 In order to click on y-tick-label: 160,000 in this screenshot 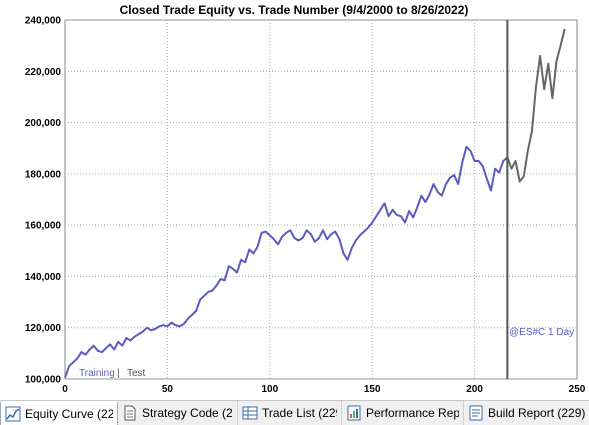, I will do `click(43, 226)`.